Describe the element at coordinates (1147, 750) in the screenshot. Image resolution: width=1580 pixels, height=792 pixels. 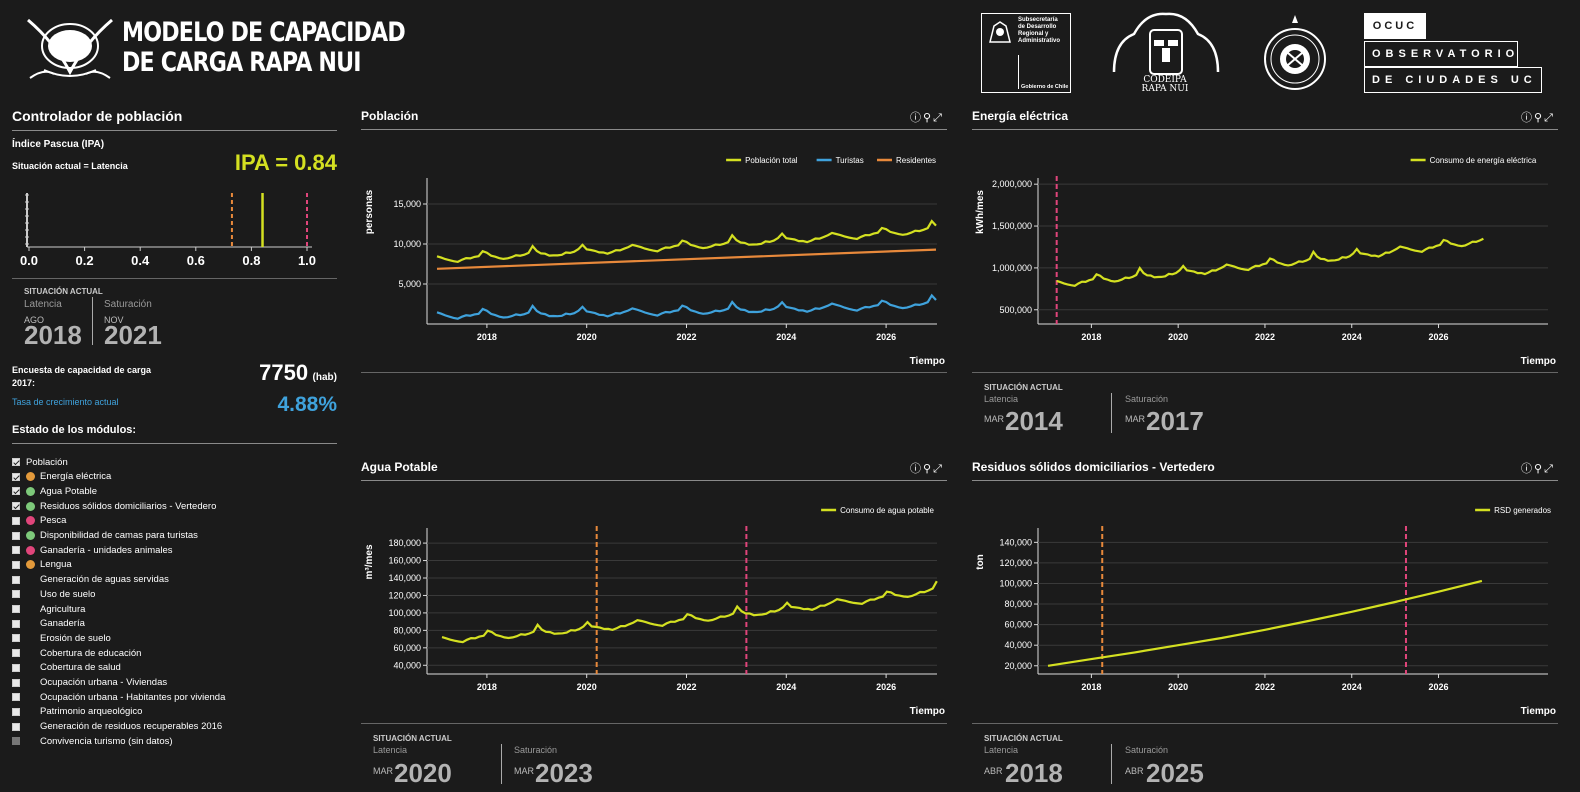
I see `residuos-saturacion-label: Saturación` at that location.